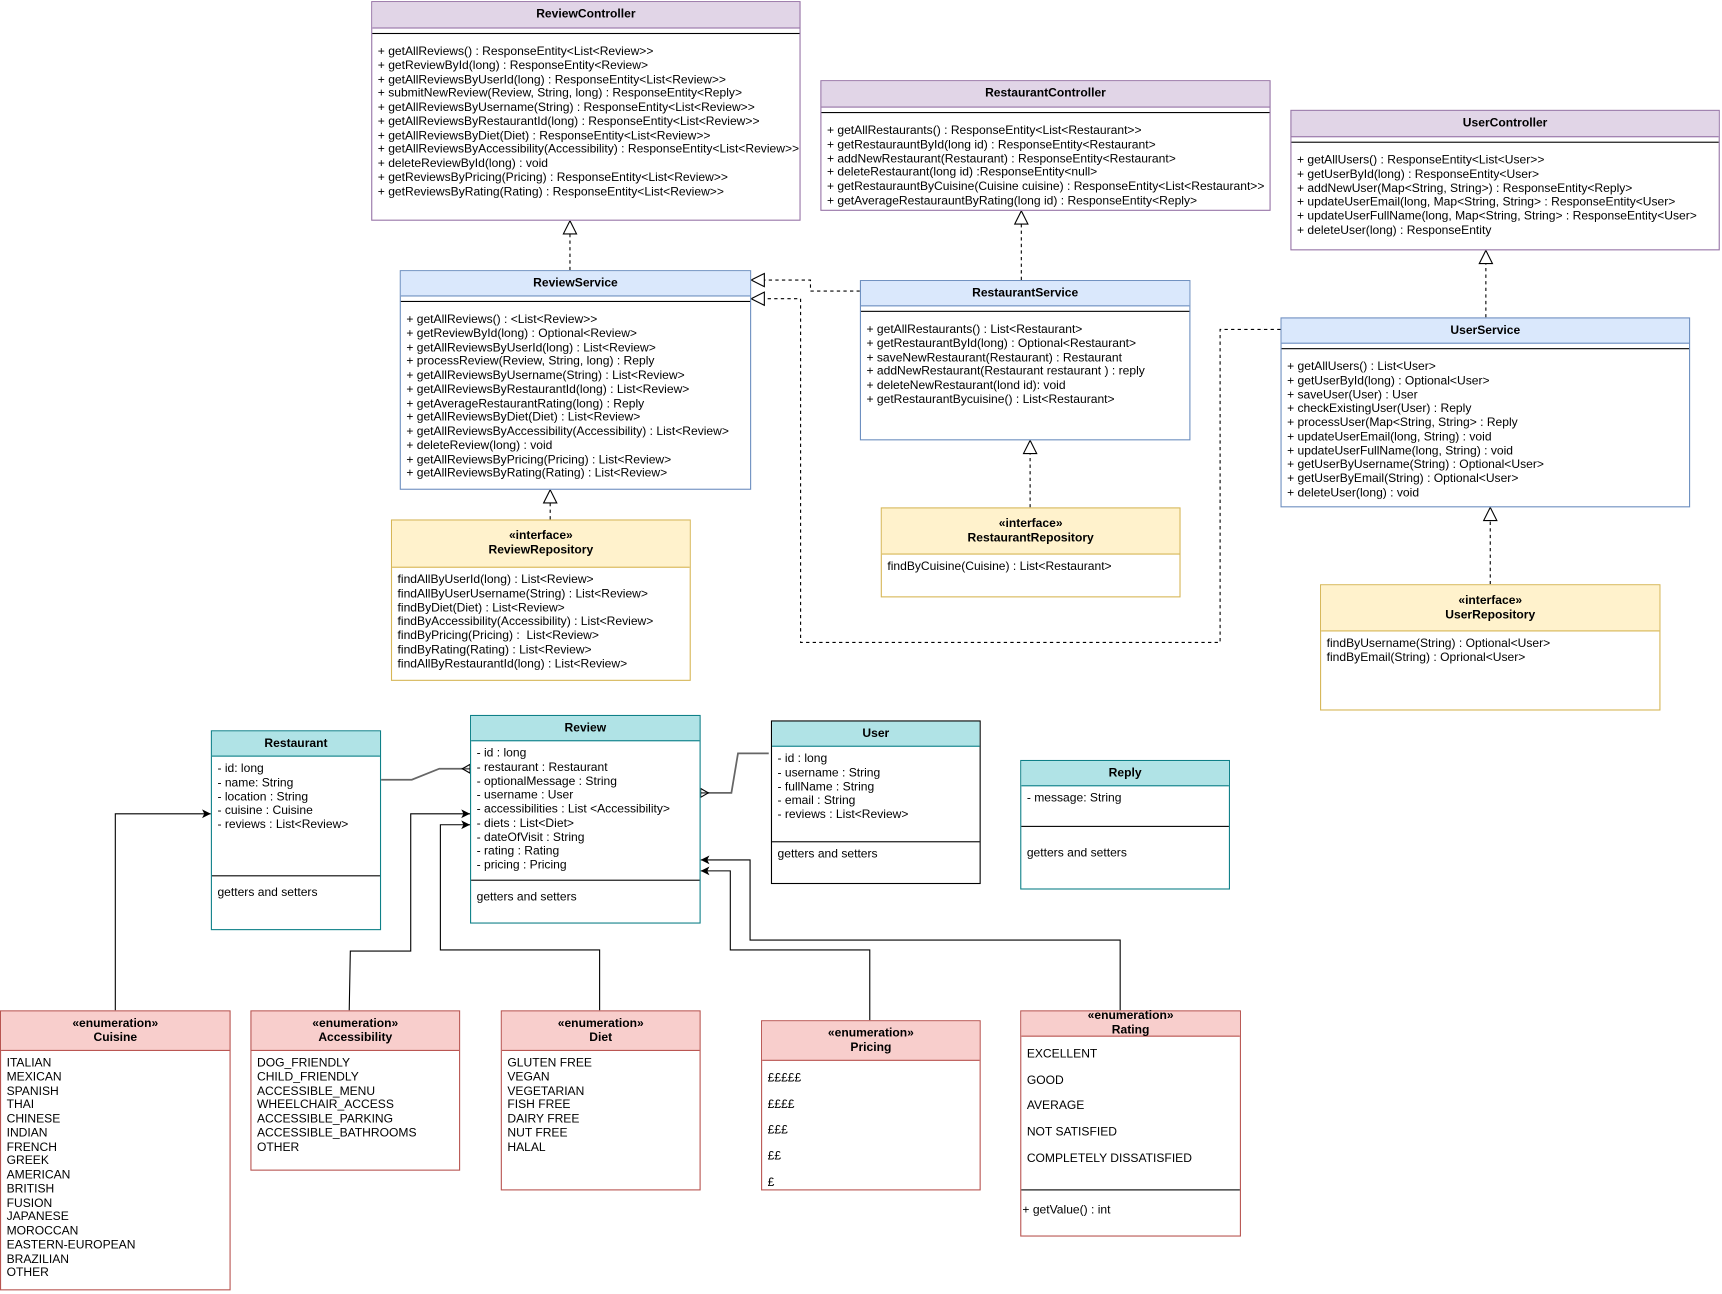  Describe the element at coordinates (546, 781) in the screenshot. I see `attribute: - optionalMessage : String` at that location.